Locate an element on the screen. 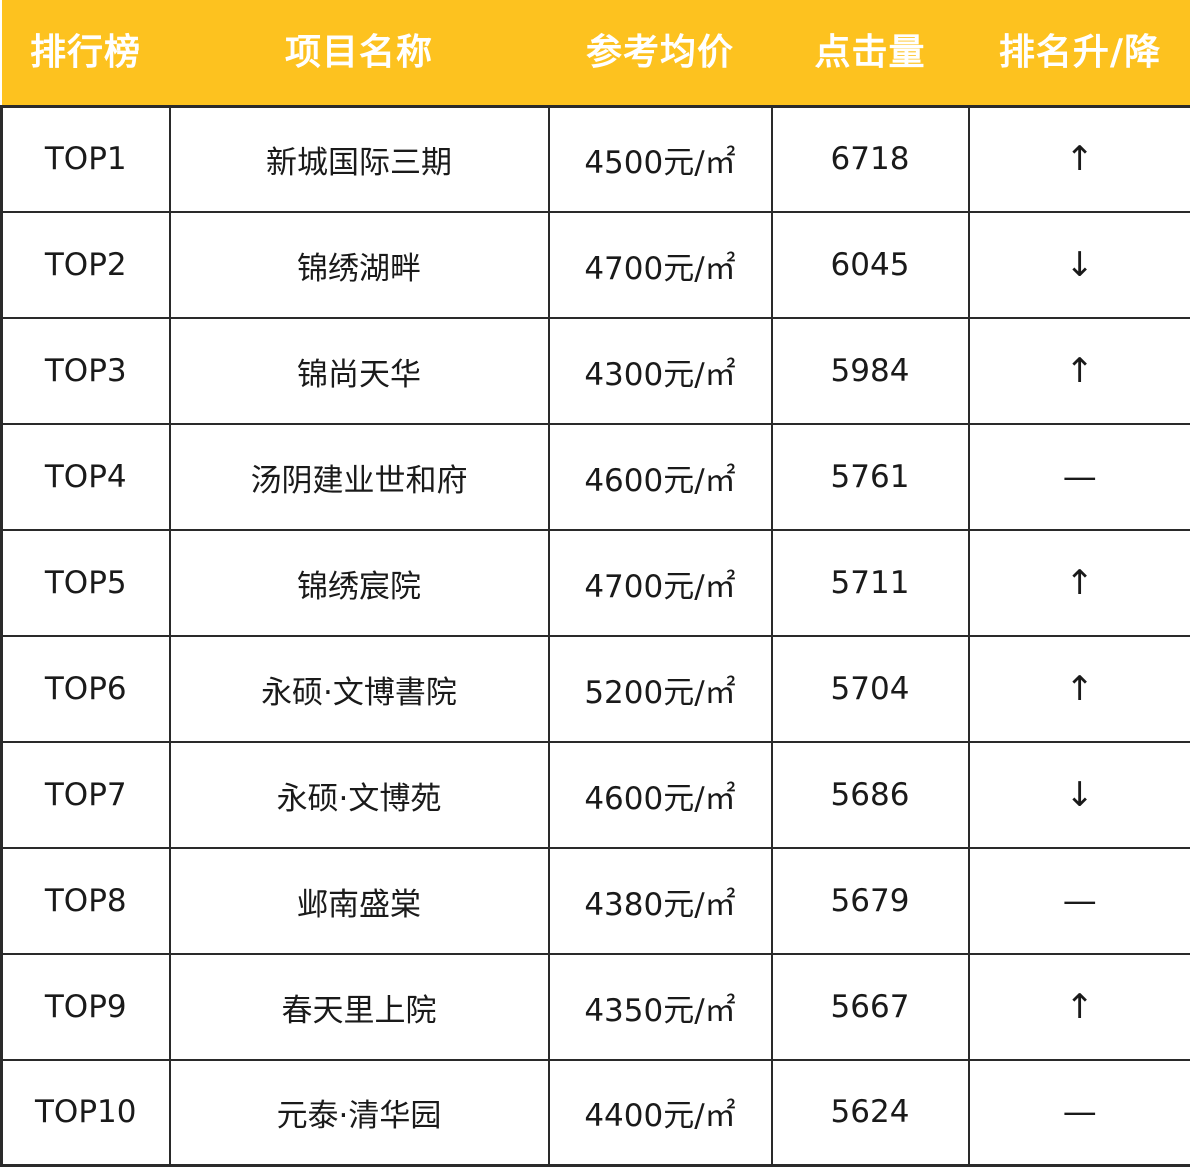 This screenshot has width=1190, height=1168. cell-rank: TOP8 is located at coordinates (85, 901).